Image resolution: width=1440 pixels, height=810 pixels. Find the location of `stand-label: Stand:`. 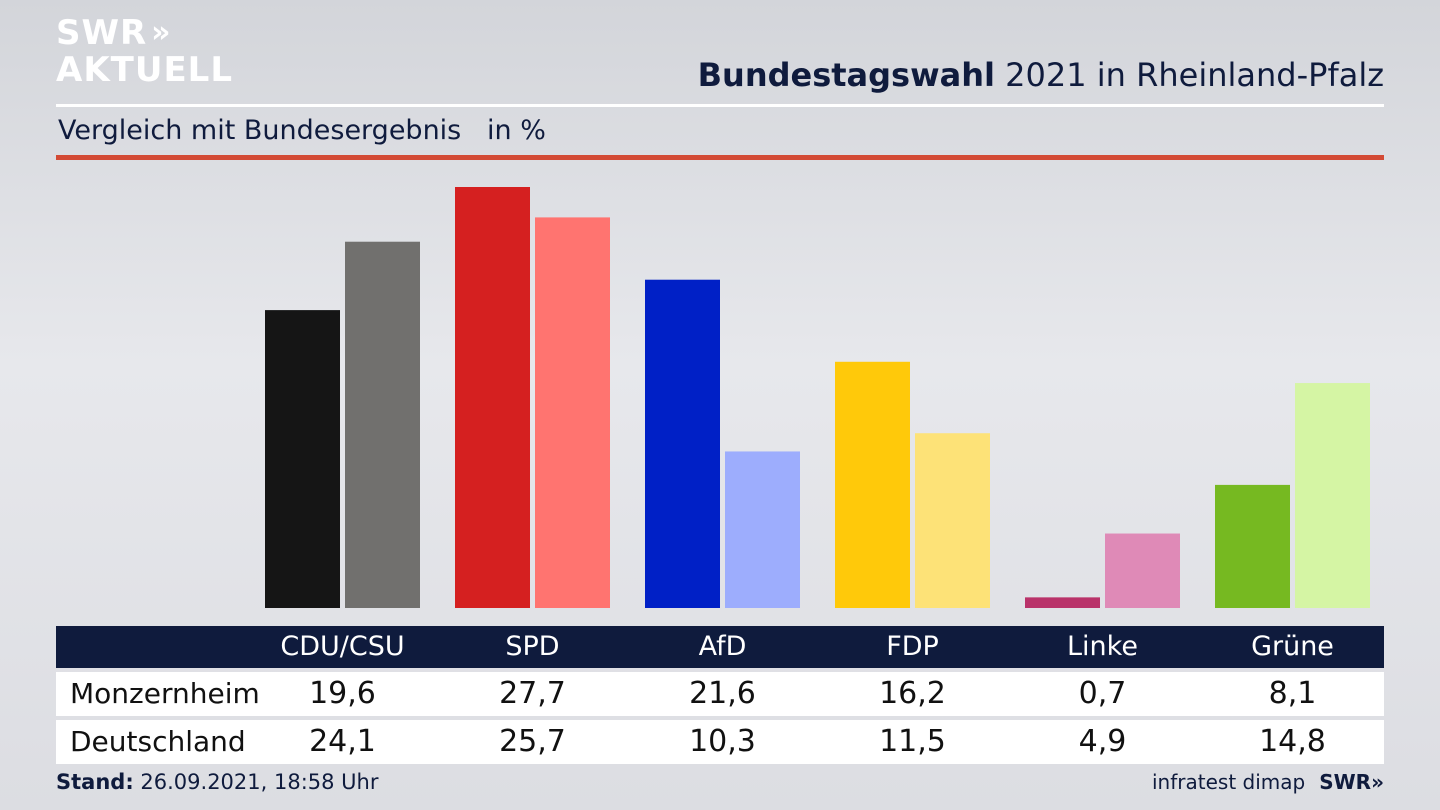

stand-label: Stand: is located at coordinates (95, 782).